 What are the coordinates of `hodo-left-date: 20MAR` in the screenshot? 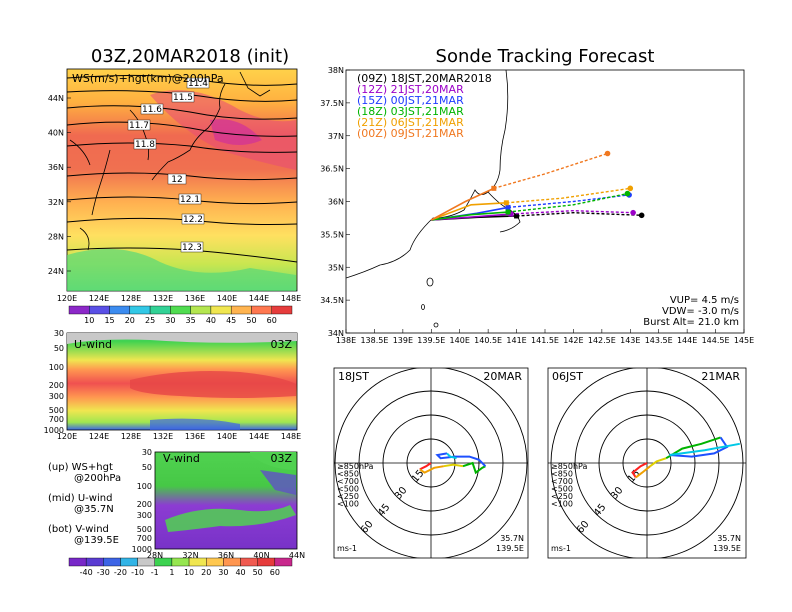 It's located at (502, 376).